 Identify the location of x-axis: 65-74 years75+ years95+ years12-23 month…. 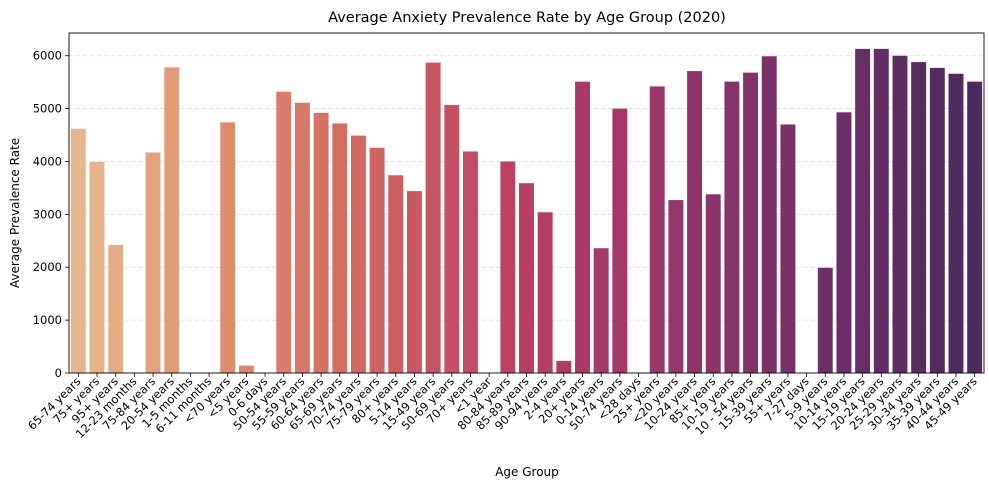
(502, 407).